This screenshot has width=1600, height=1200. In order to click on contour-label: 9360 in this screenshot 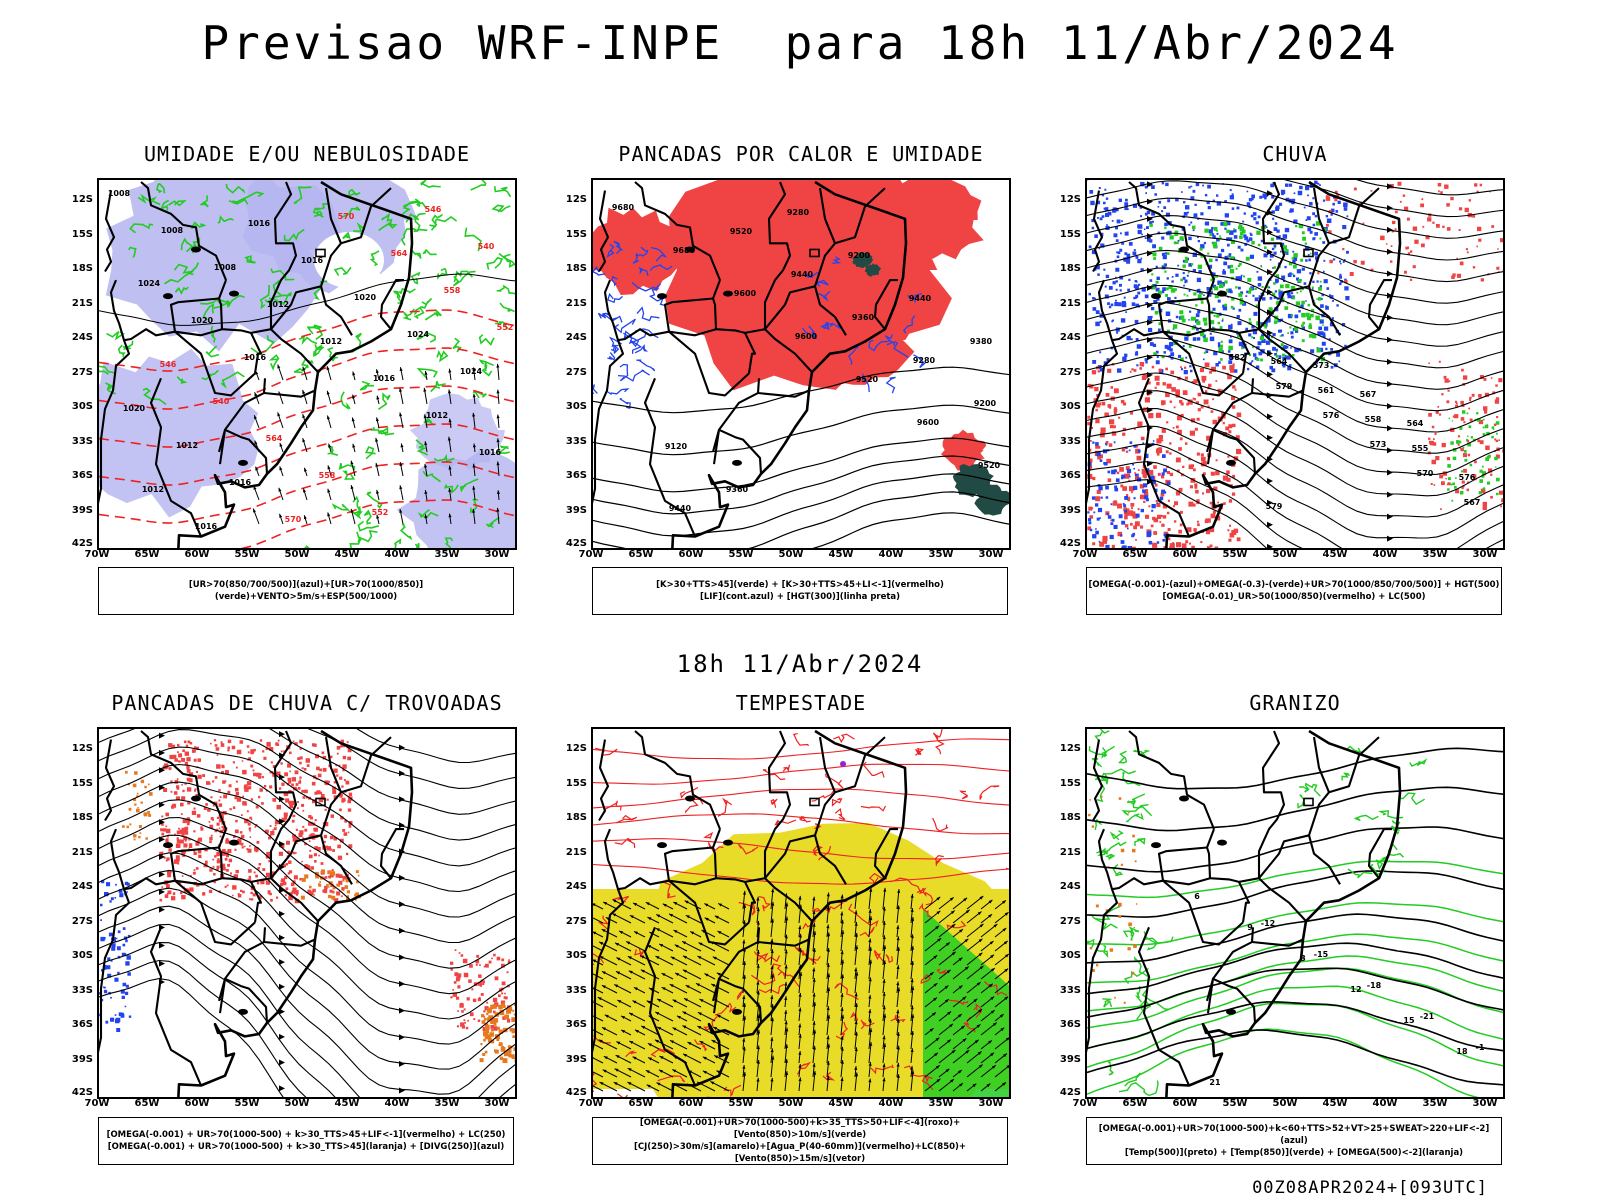, I will do `click(863, 317)`.